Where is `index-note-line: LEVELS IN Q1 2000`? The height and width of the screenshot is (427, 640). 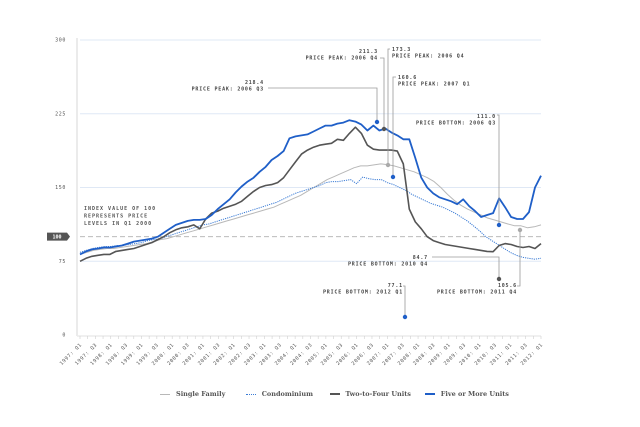
index-note-line: LEVELS IN Q1 2000 is located at coordinates (118, 224).